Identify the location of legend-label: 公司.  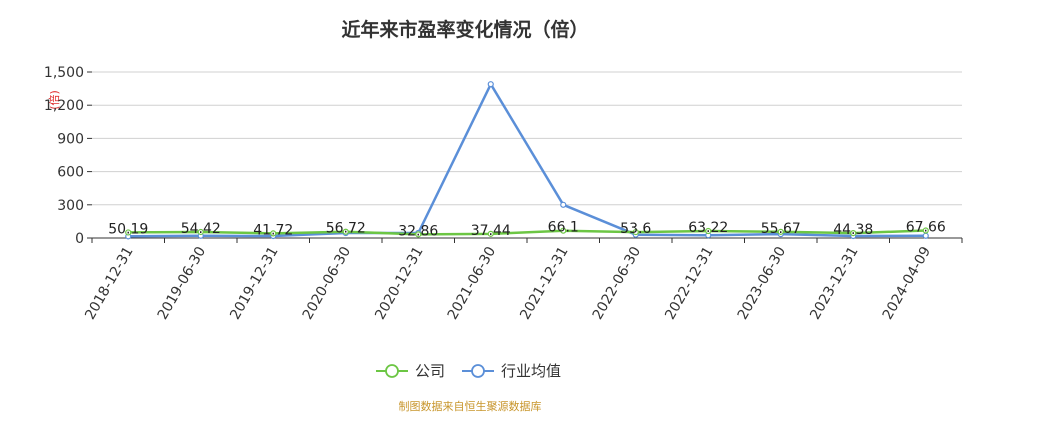
(430, 371).